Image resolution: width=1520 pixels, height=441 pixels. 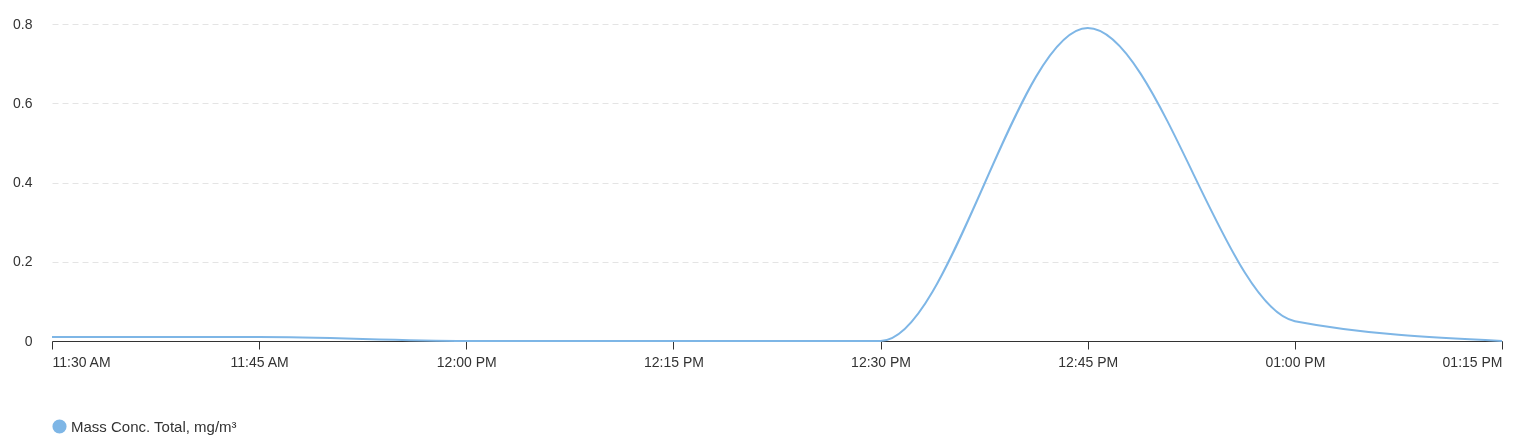 I want to click on x-tick-label: 11:30 AM, so click(x=81, y=361).